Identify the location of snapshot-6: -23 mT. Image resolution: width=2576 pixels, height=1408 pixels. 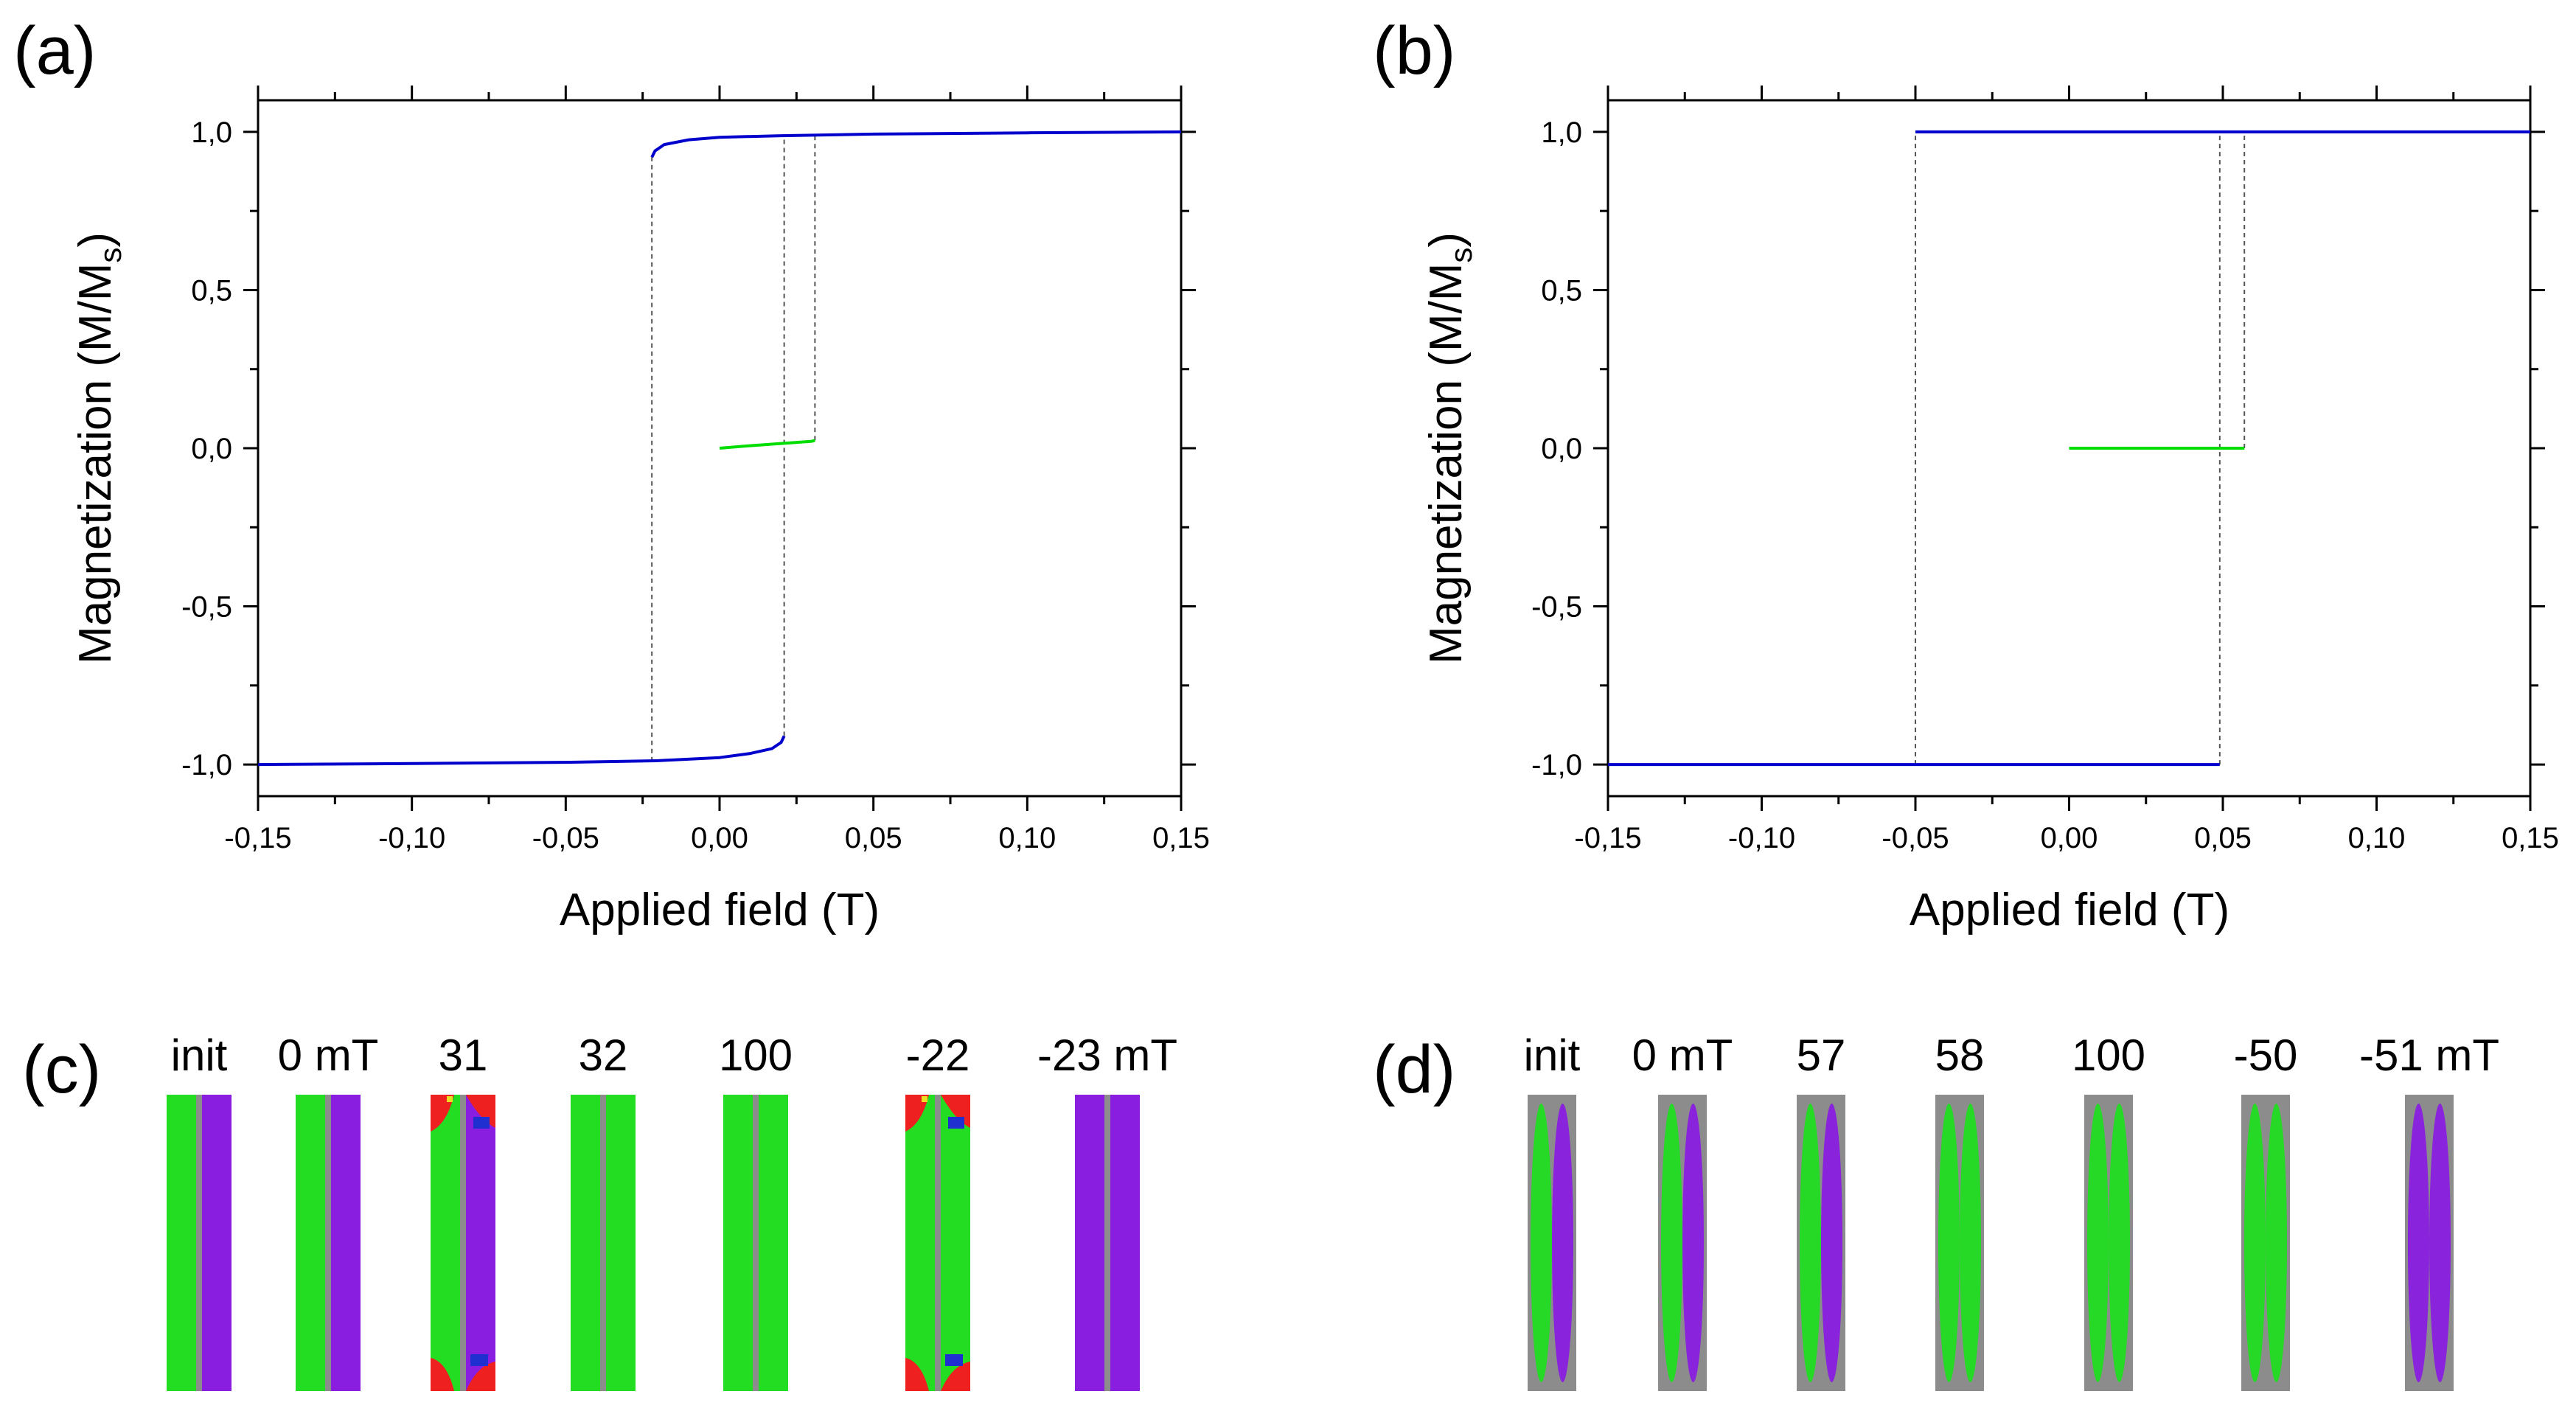
(1107, 1211).